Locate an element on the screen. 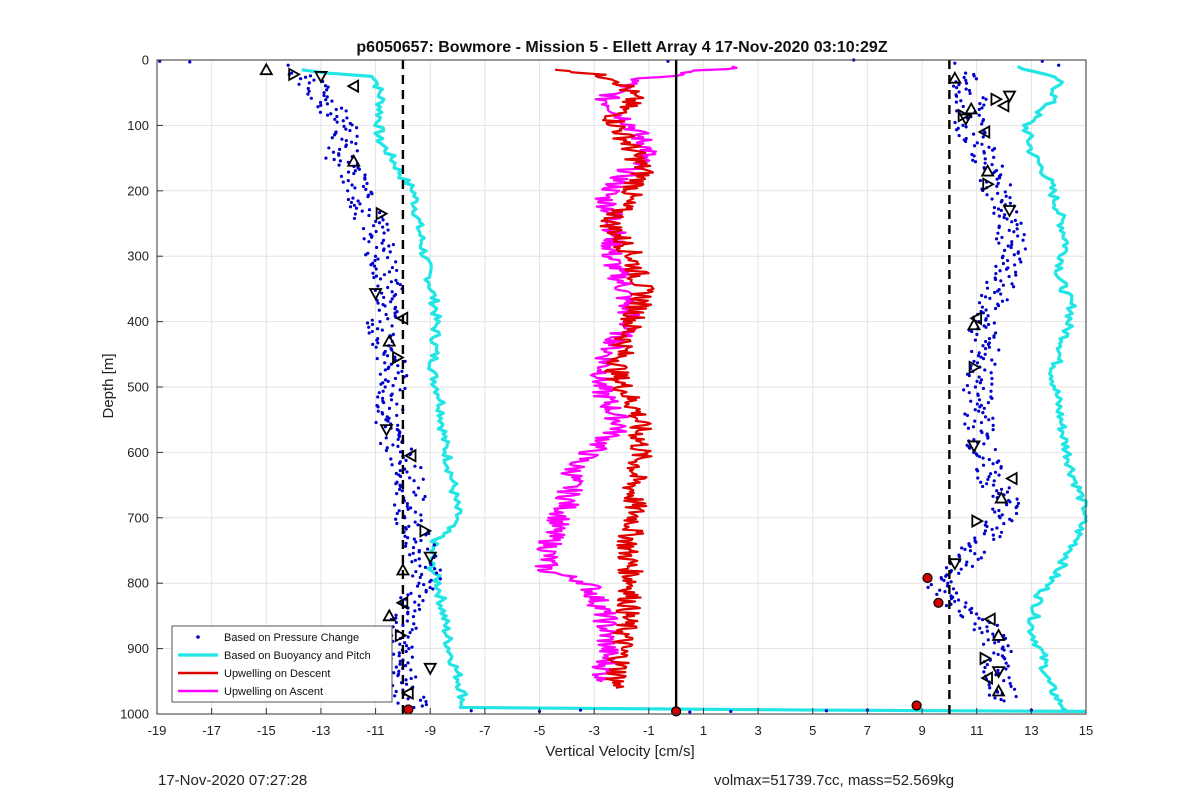 This screenshot has width=1200, height=804. legend-swatch-point is located at coordinates (198, 637).